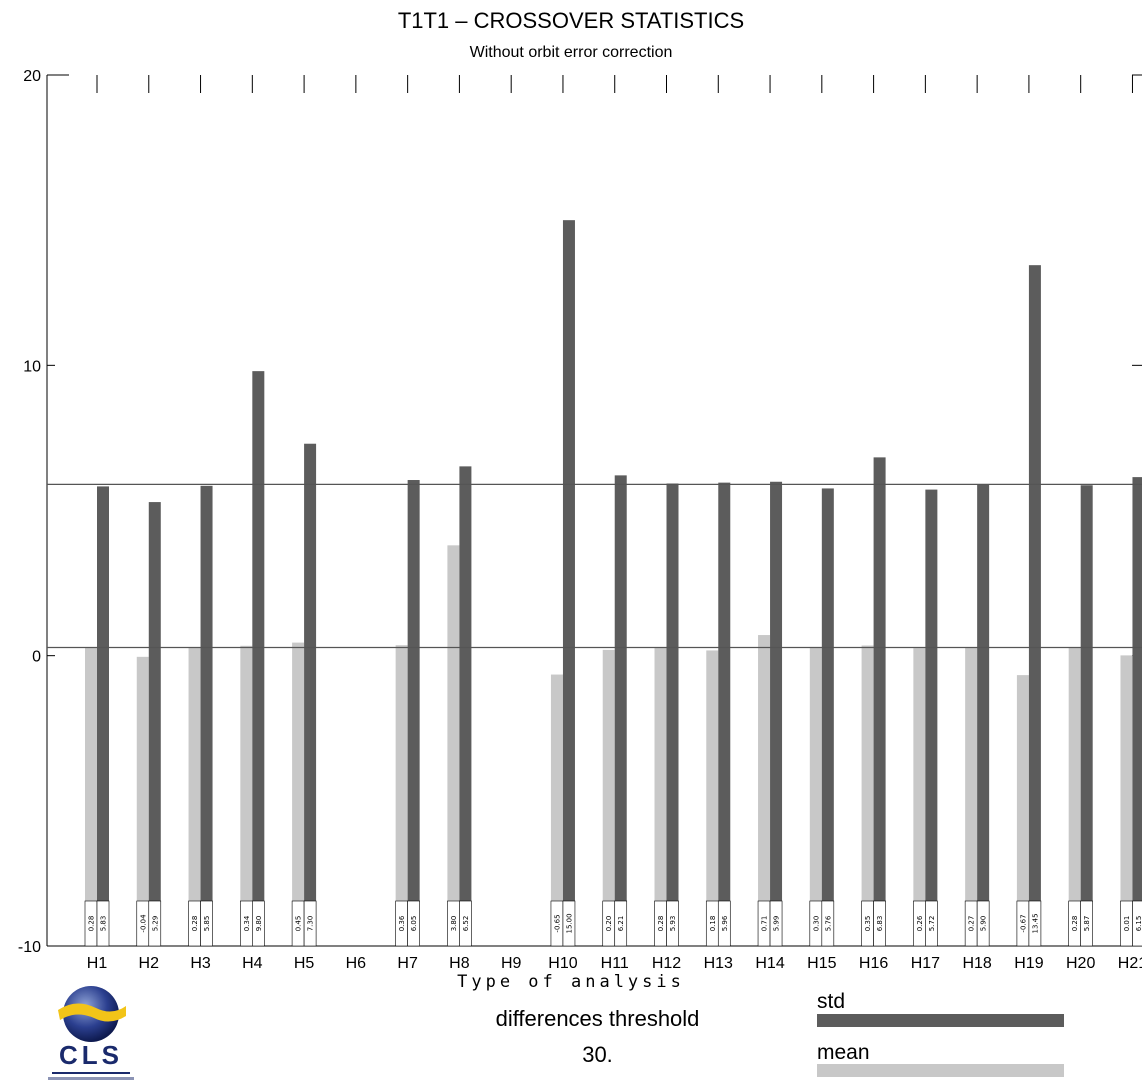 This screenshot has width=1142, height=1086. Describe the element at coordinates (666, 963) in the screenshot. I see `x-tick-label: H12` at that location.